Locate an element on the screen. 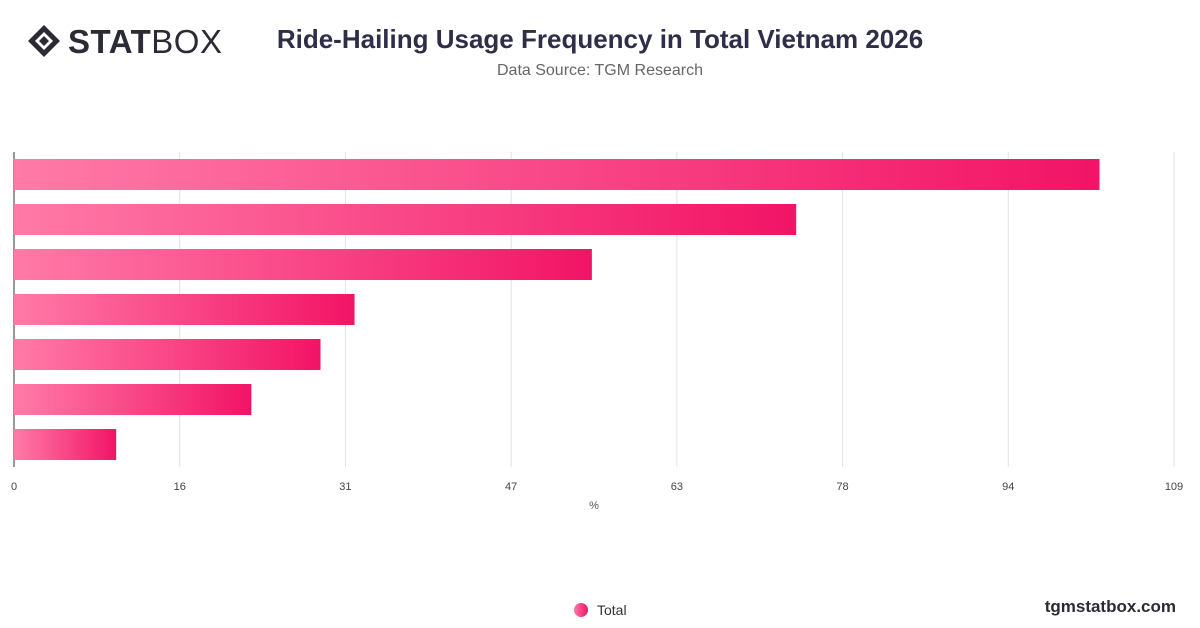 Image resolution: width=1200 pixels, height=628 pixels. x-tick-label: 63 is located at coordinates (677, 487).